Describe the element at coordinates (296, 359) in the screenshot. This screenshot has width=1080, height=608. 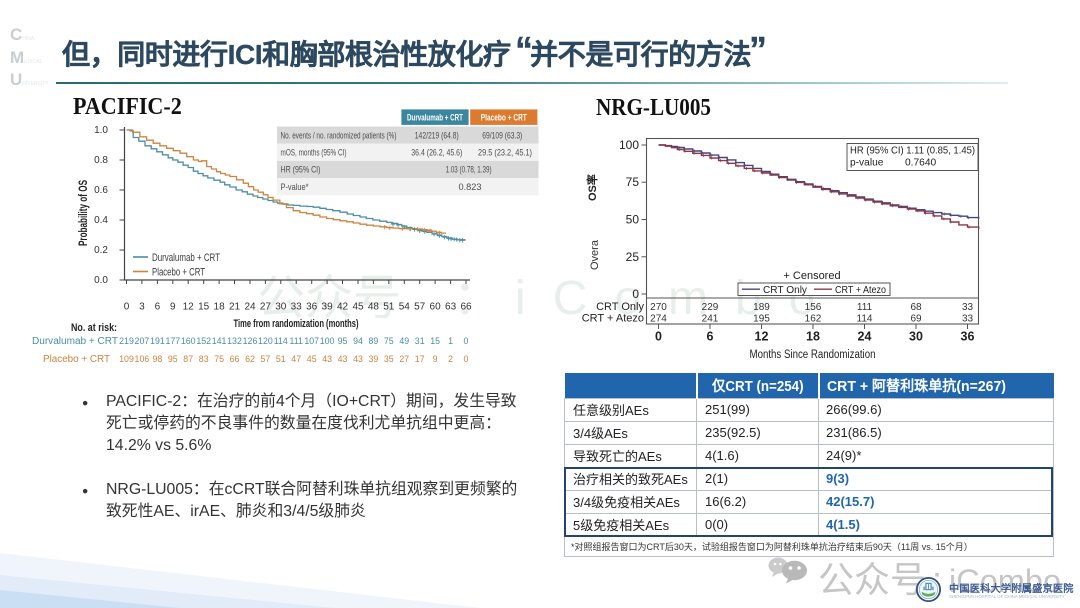
I see `svg-text: 47` at that location.